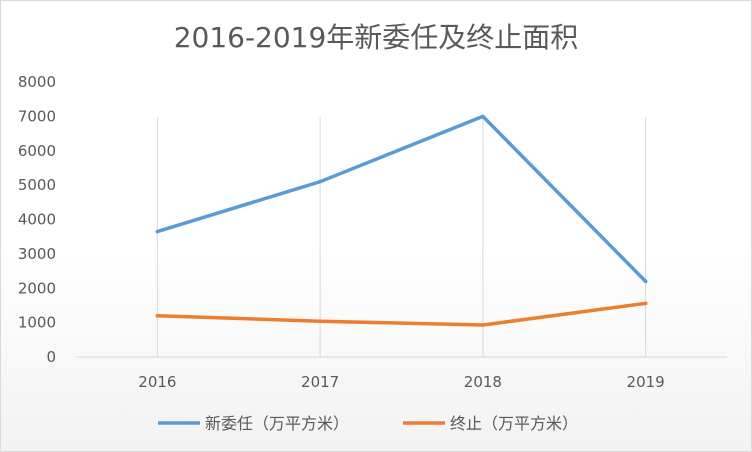  Describe the element at coordinates (37, 323) in the screenshot. I see `y-tick-label: 1000` at that location.